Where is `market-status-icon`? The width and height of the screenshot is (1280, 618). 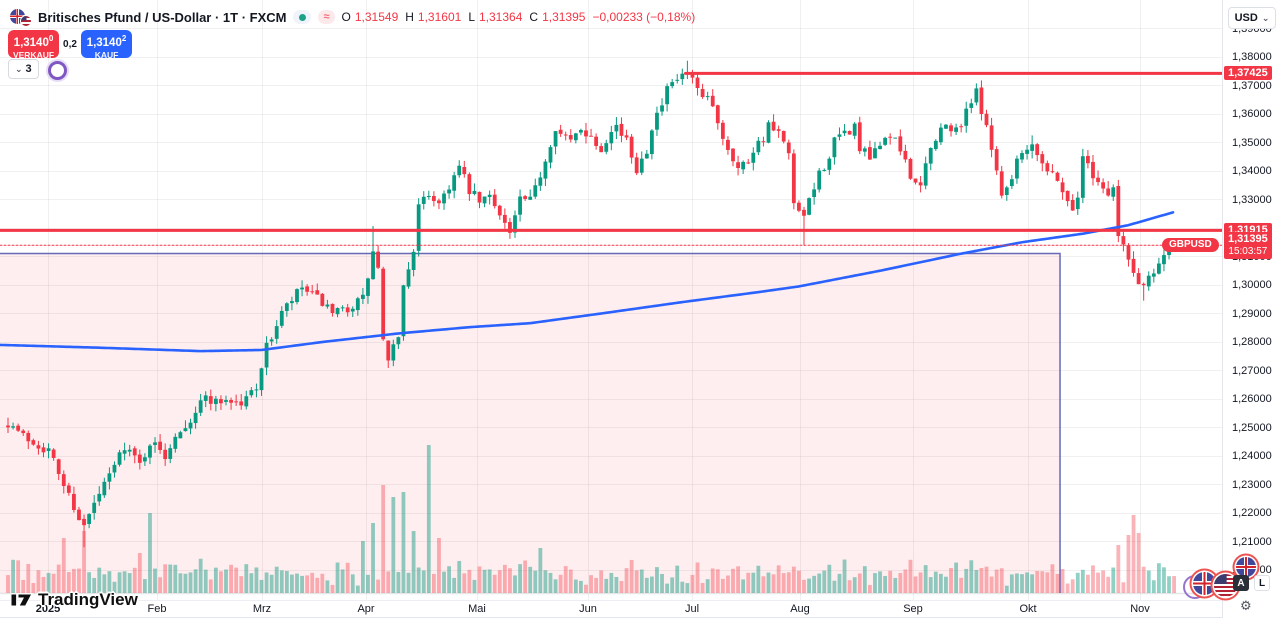
market-status-icon is located at coordinates (302, 17).